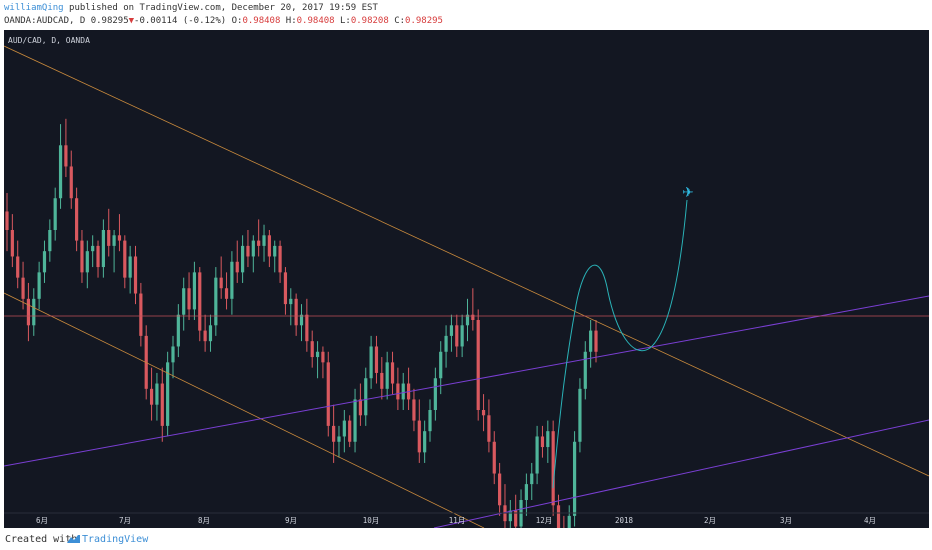 This screenshot has width=932, height=550. What do you see at coordinates (291, 520) in the screenshot?
I see `x-tick-label: 9月` at bounding box center [291, 520].